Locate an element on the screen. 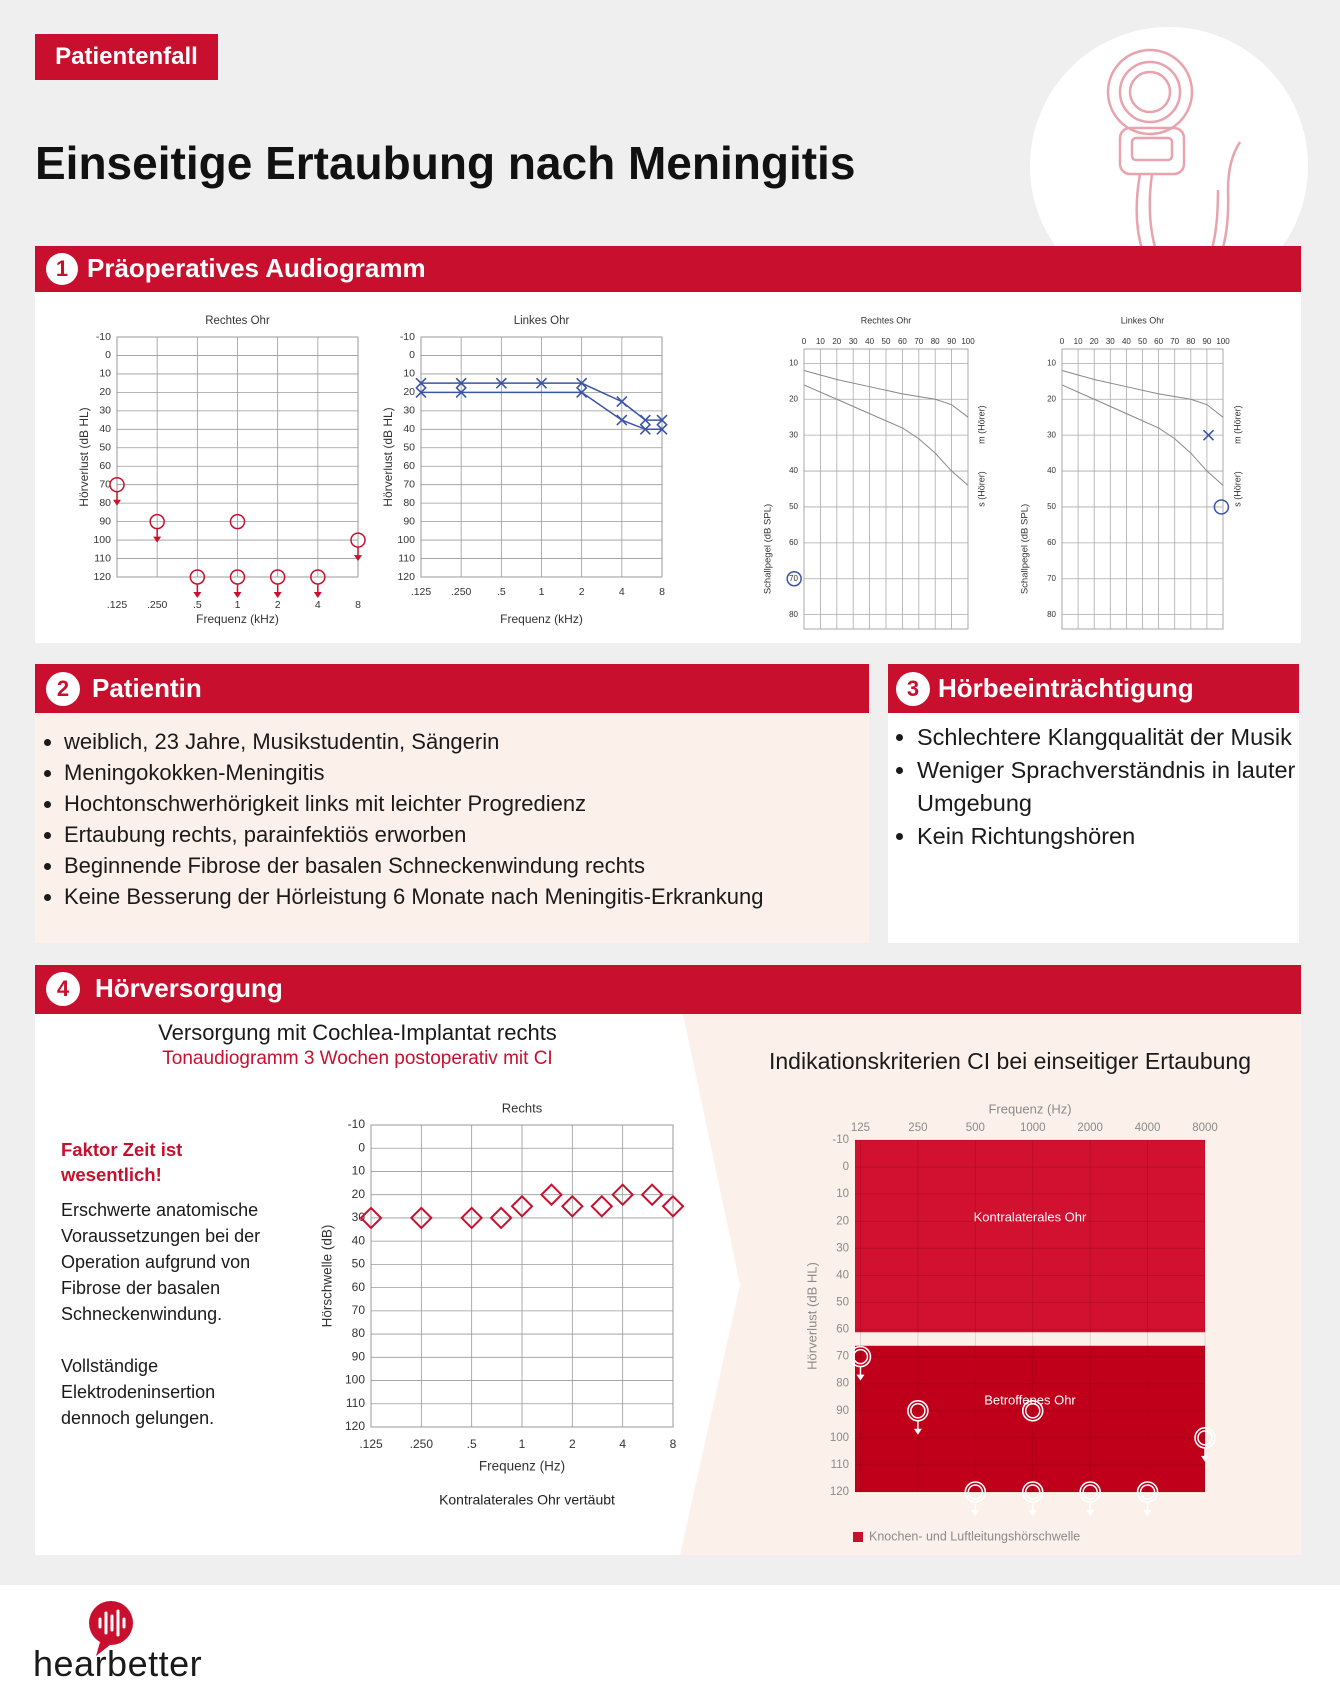 This screenshot has height=1700, width=1340. y-axis-label: Hörverlust (dB HL) is located at coordinates (388, 456).